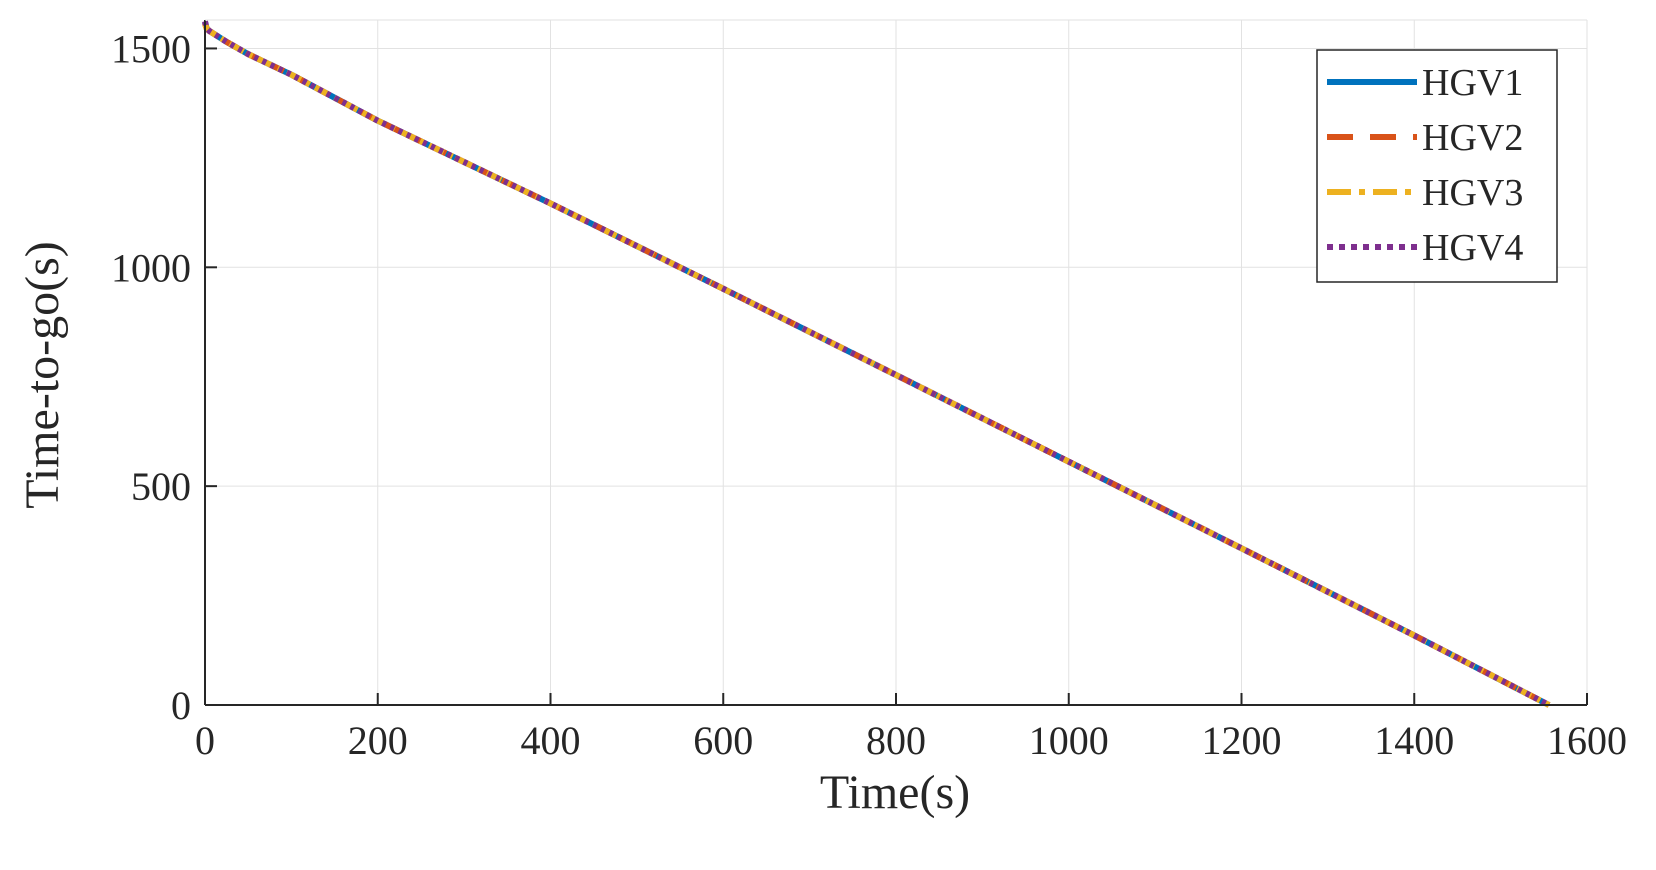 Image resolution: width=1656 pixels, height=870 pixels. What do you see at coordinates (895, 792) in the screenshot?
I see `x-axis-title: Time(s)` at bounding box center [895, 792].